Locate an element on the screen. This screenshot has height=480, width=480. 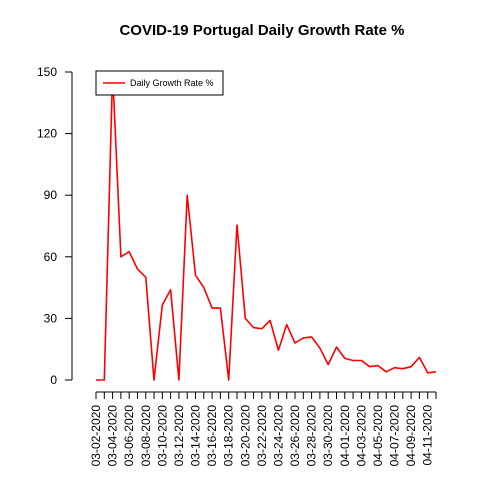
x-tick-label: 03-14-2020 is located at coordinates (196, 436).